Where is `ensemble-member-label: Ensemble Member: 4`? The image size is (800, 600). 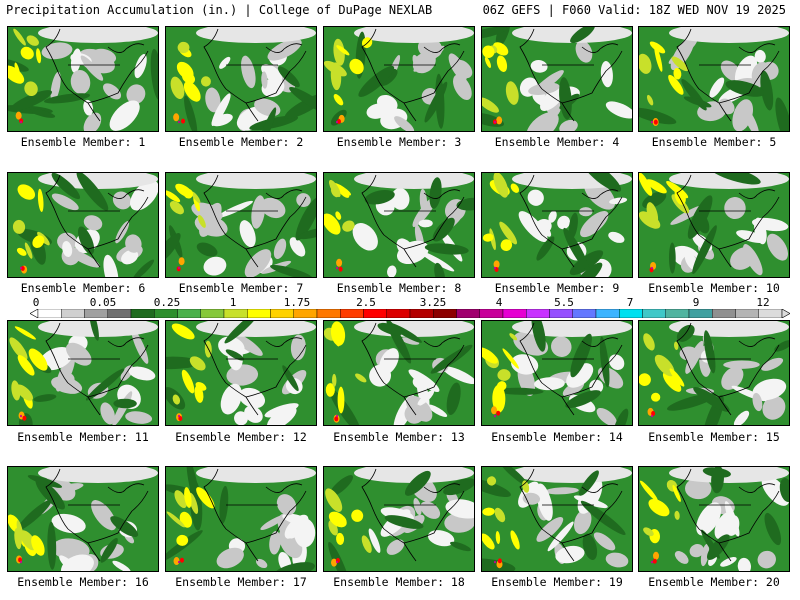
ensemble-member-label: Ensemble Member: 4 is located at coordinates (557, 142).